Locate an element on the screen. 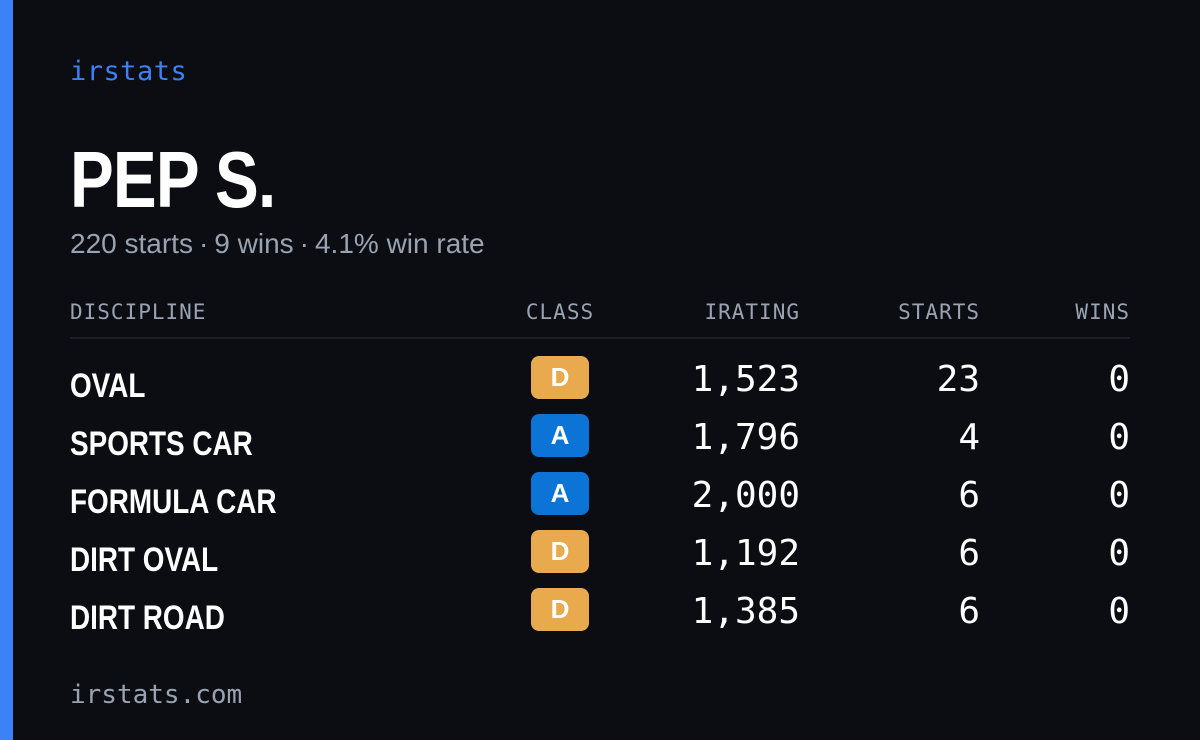  starts-summary: 220 starts is located at coordinates (131, 243).